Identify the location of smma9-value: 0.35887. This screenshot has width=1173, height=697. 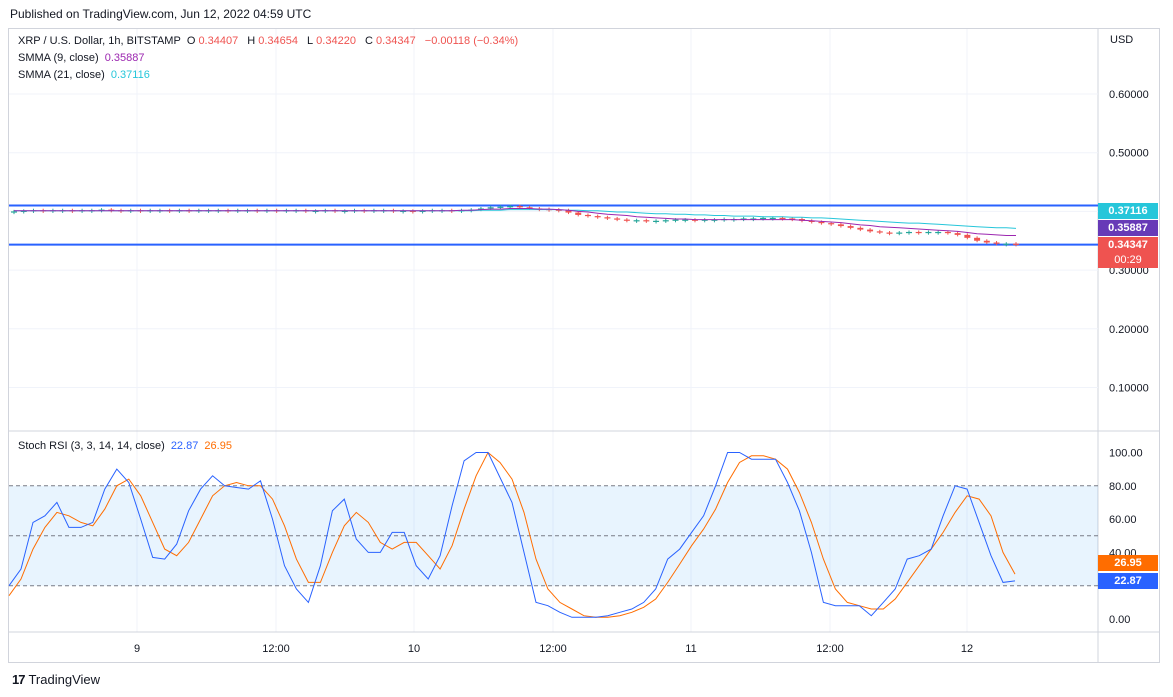
(124, 58).